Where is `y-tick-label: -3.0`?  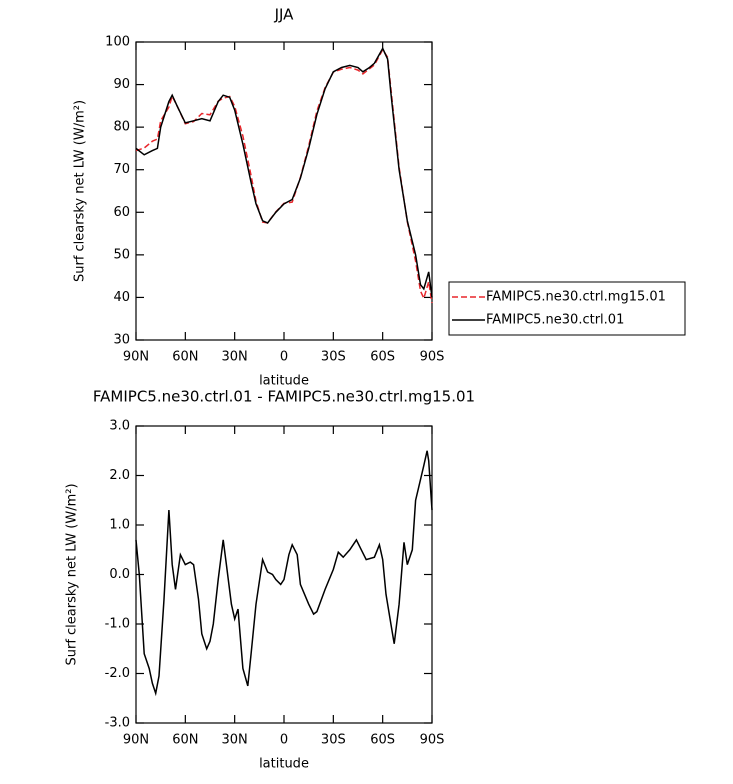
y-tick-label: -3.0 is located at coordinates (117, 723).